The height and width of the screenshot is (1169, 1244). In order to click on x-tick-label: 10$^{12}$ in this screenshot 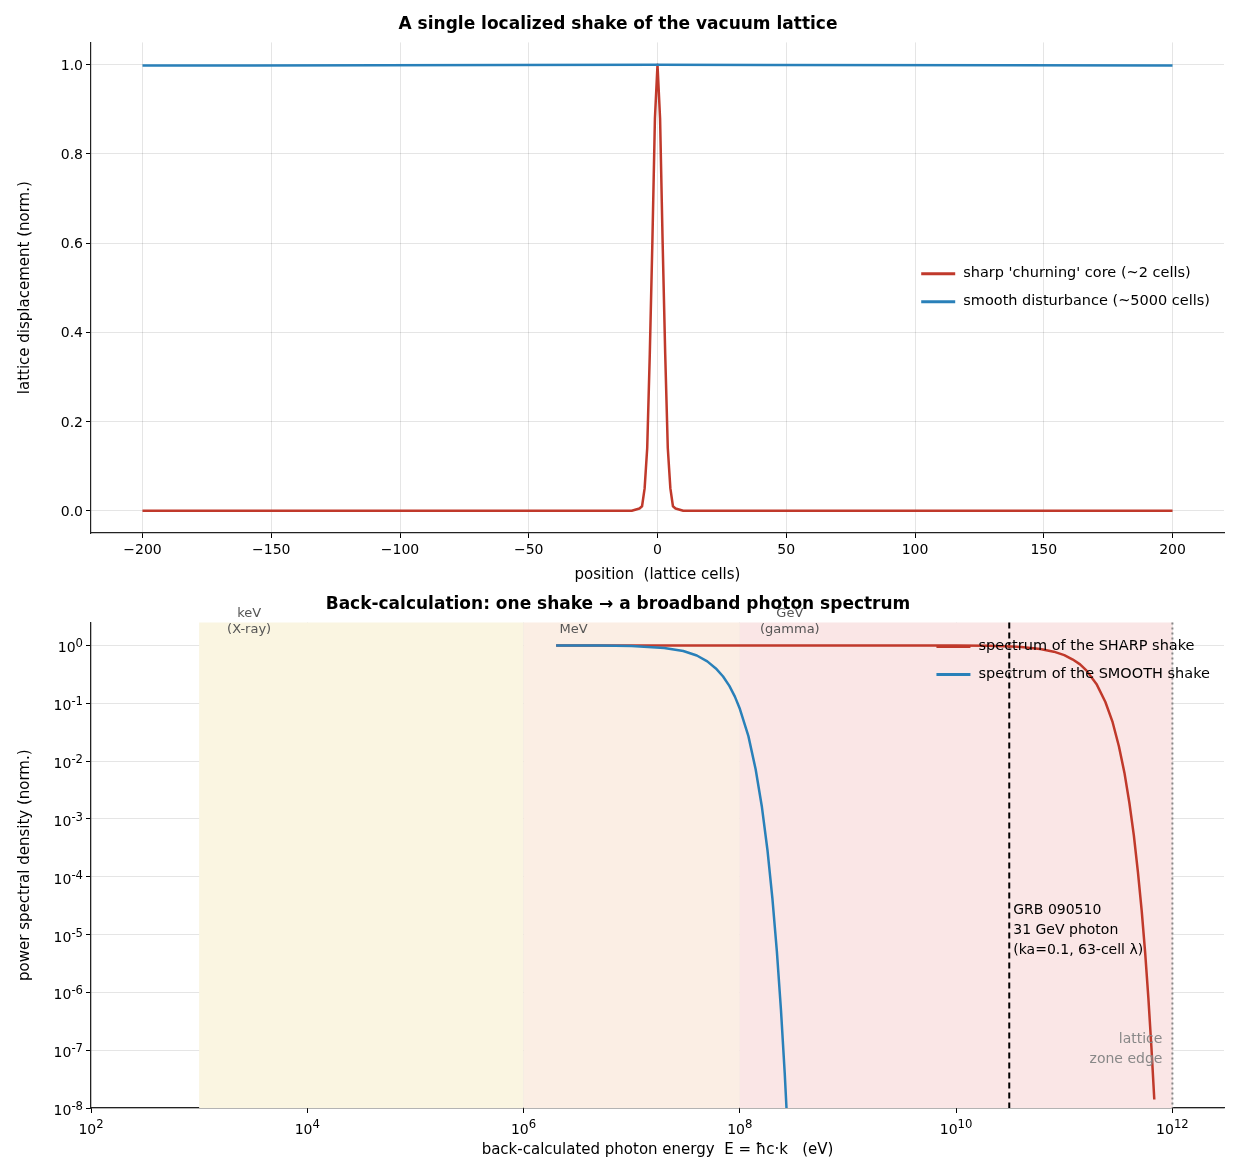, I will do `click(1172, 1126)`.